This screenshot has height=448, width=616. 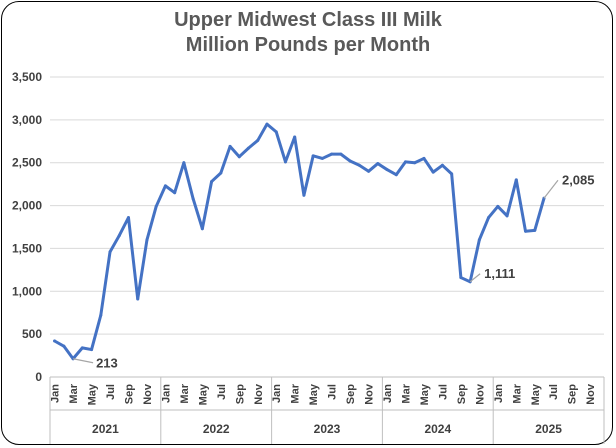 I want to click on year-label: 2024, so click(x=437, y=429).